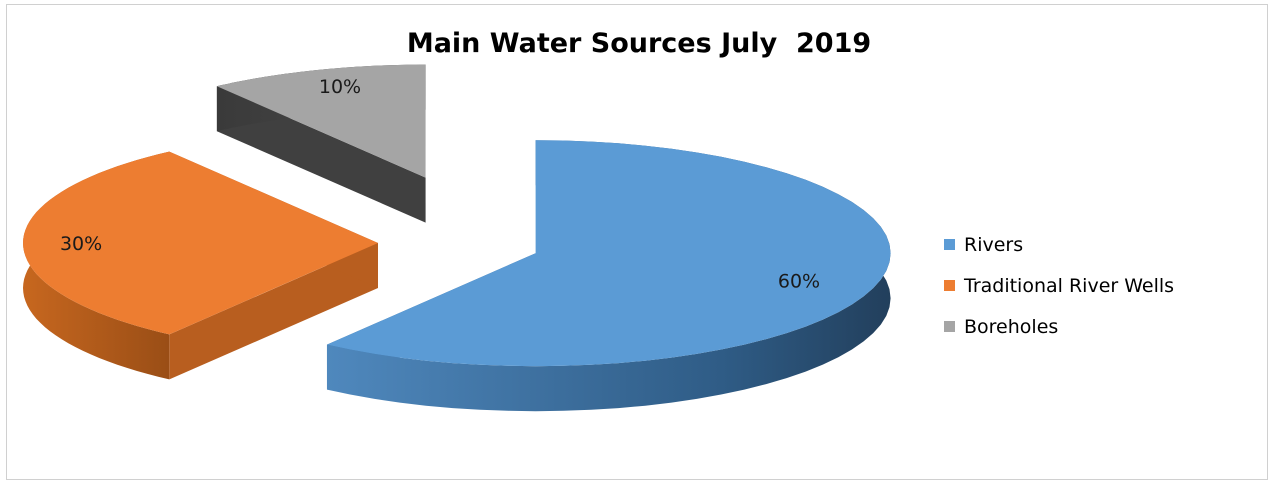 The width and height of the screenshot is (1278, 490). I want to click on data-label-rivers: 60%, so click(799, 281).